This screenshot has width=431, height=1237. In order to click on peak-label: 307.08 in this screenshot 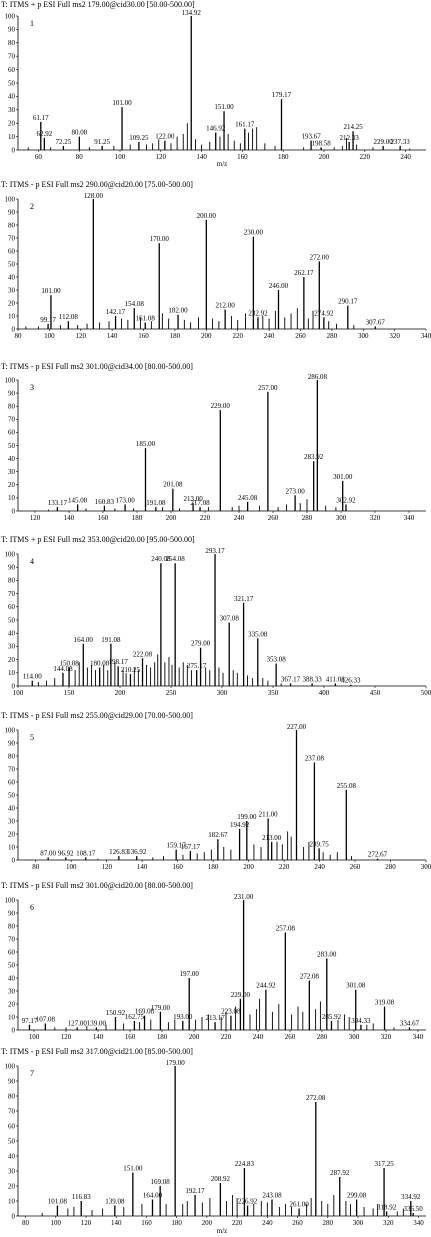, I will do `click(230, 619)`.